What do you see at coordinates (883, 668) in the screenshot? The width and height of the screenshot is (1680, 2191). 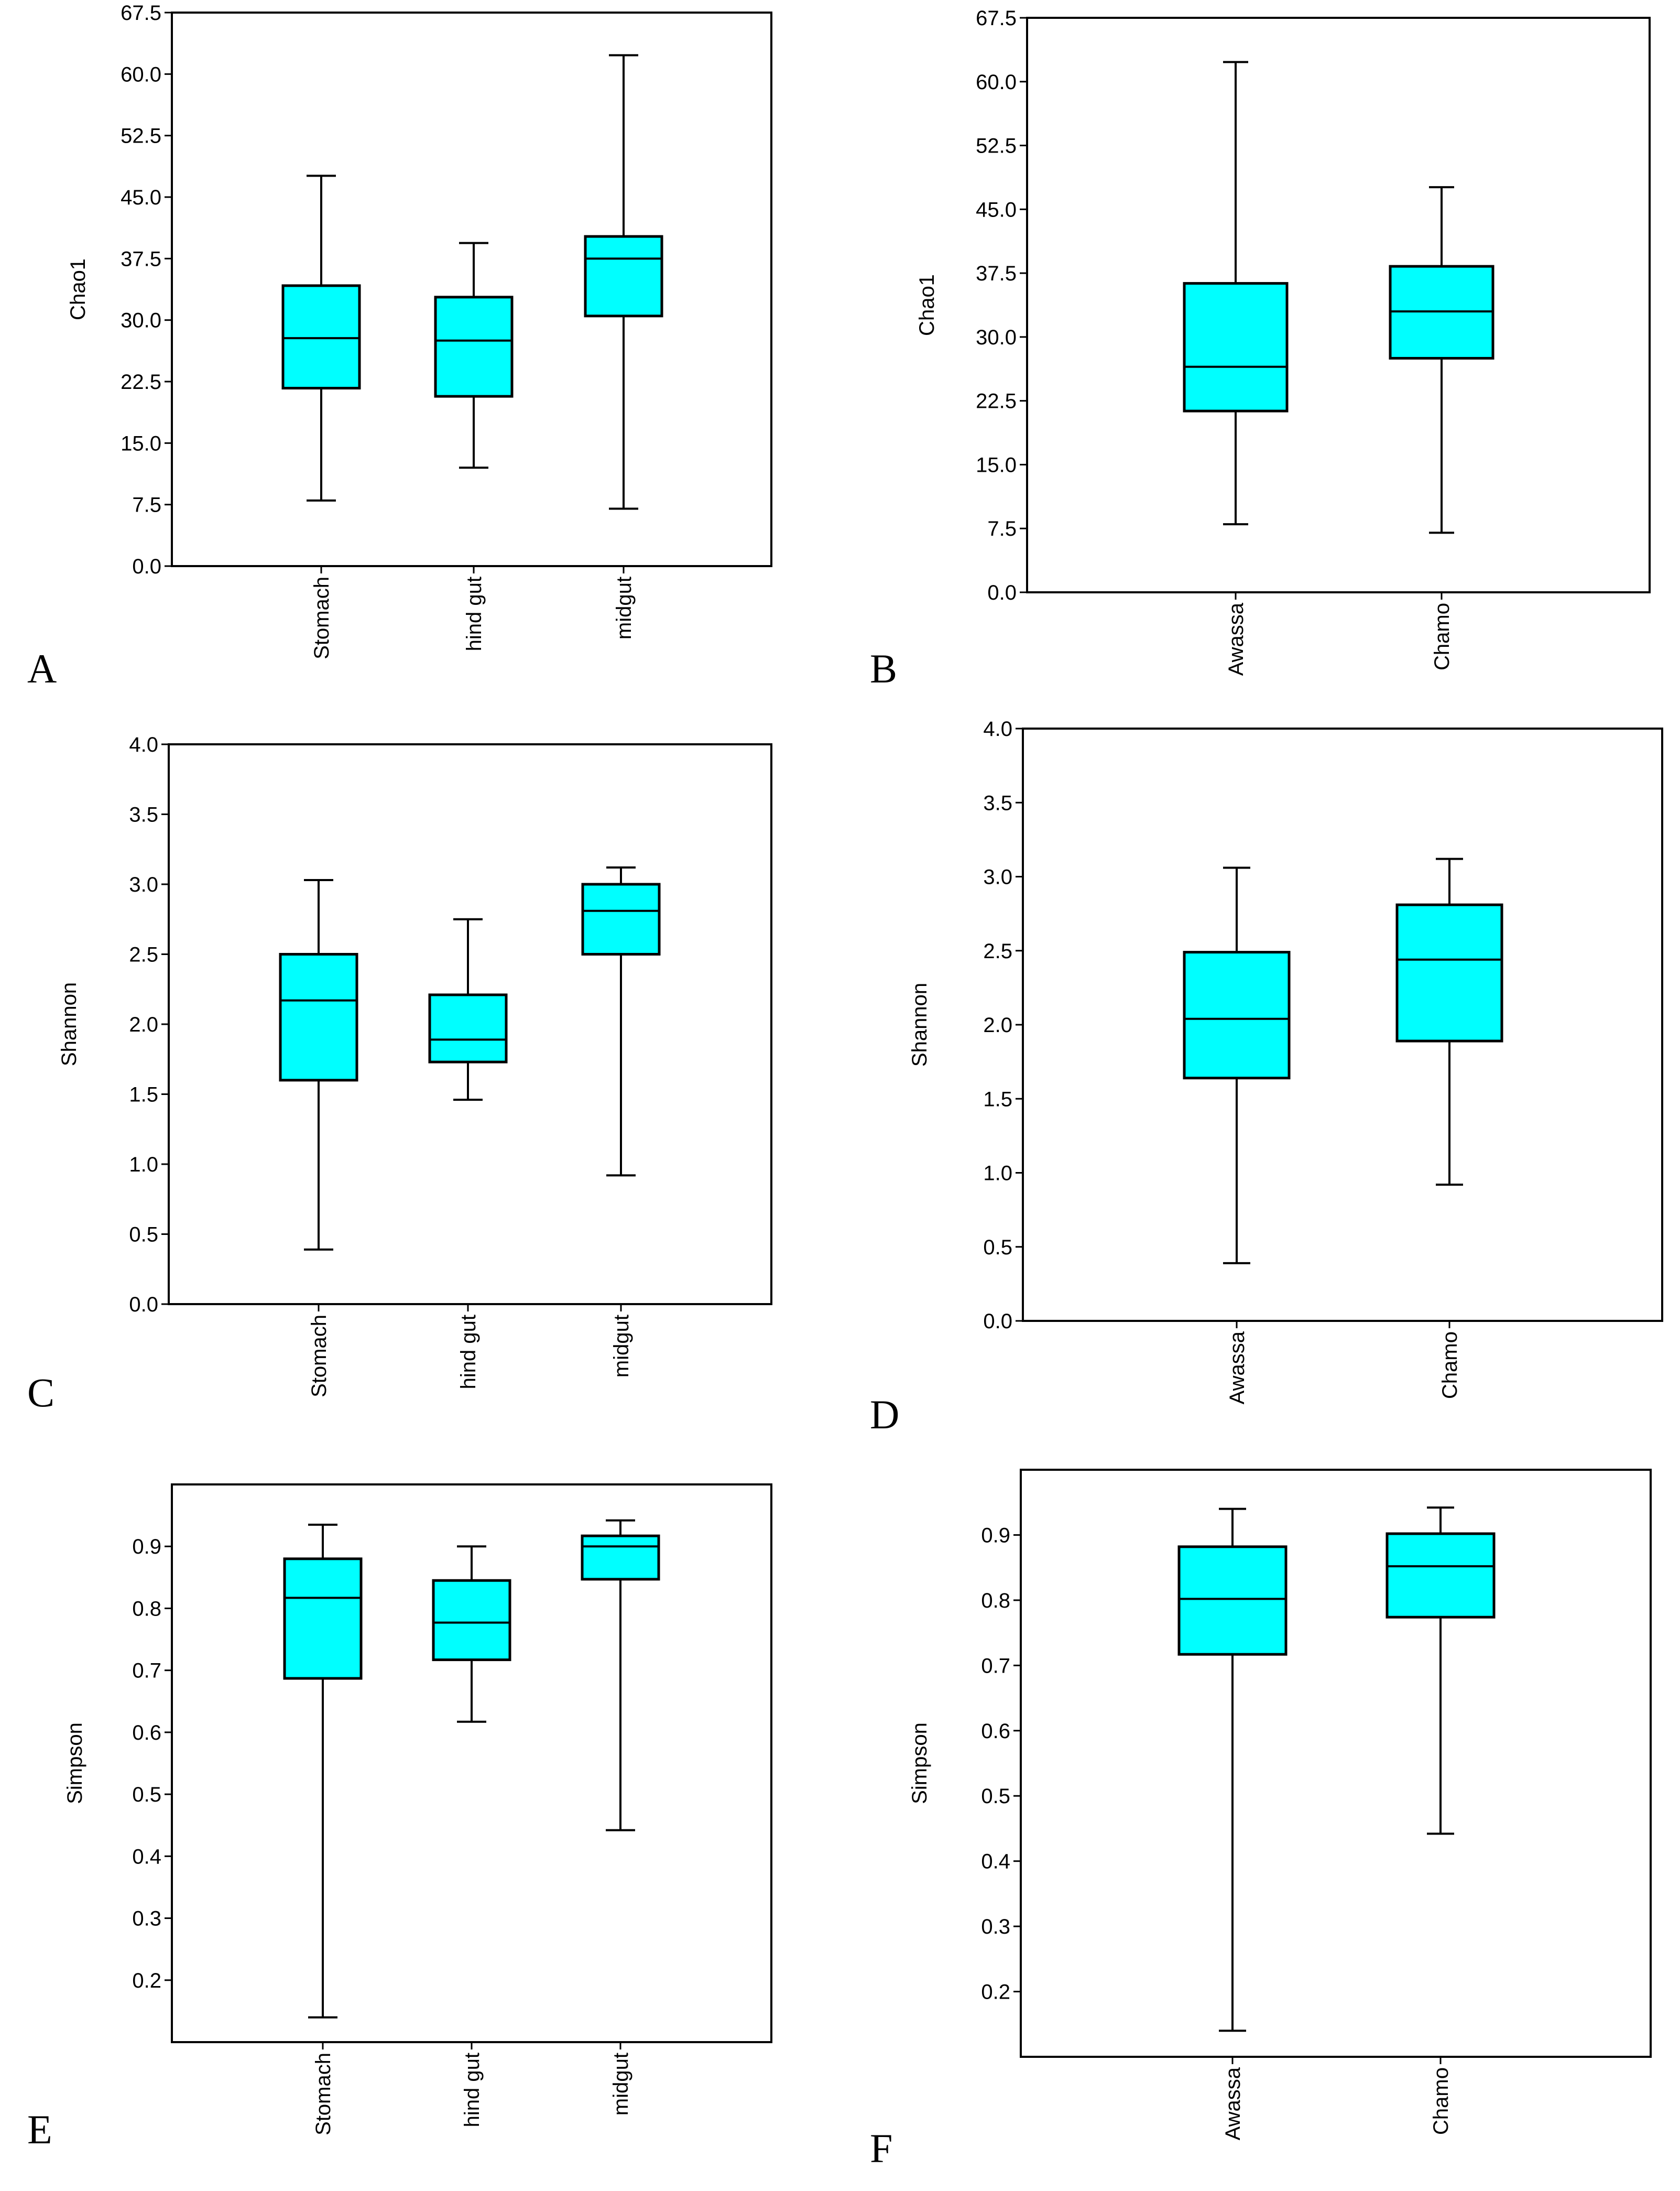 I see `panel-letter-b: B` at bounding box center [883, 668].